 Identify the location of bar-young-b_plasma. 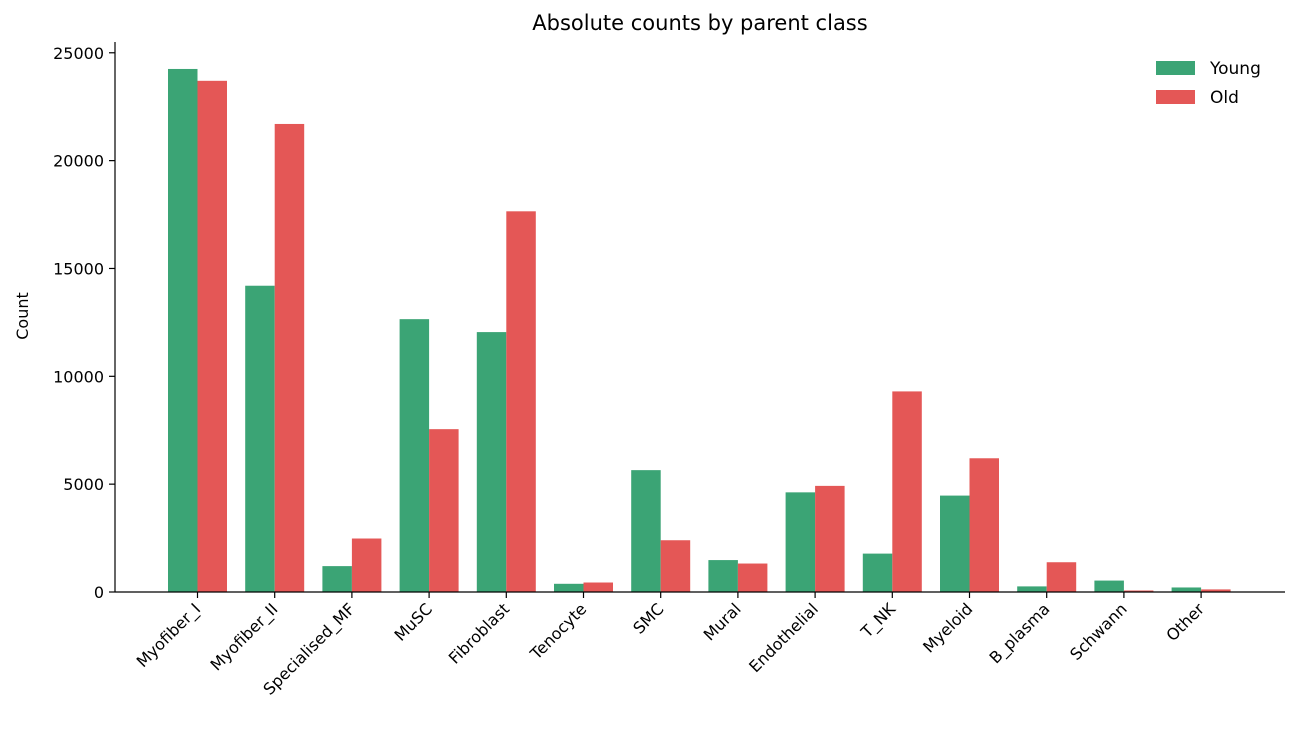
(1032, 589).